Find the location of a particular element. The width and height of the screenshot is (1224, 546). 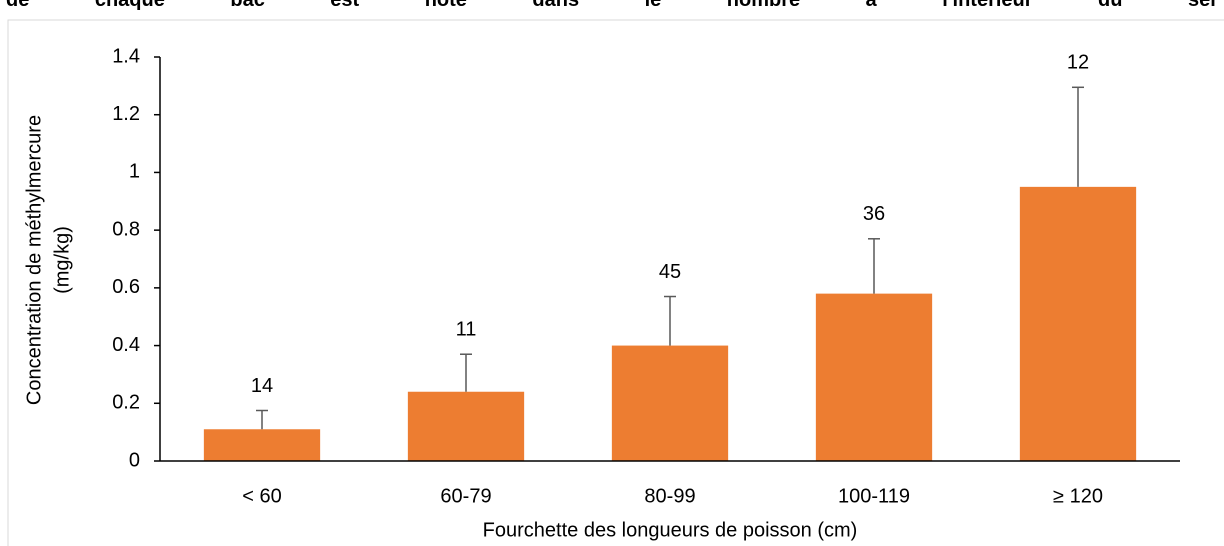

x-tick-label: 60-79 is located at coordinates (465, 496).